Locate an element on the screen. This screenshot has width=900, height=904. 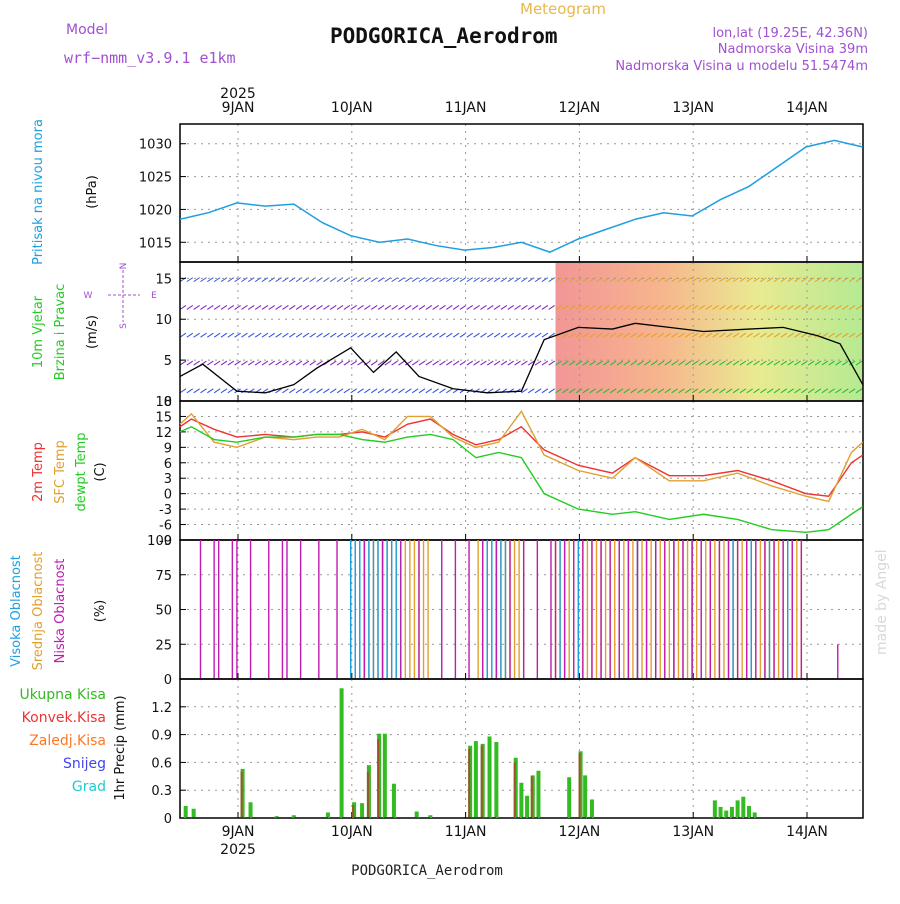
day-label-top: 10JAN is located at coordinates (352, 108).